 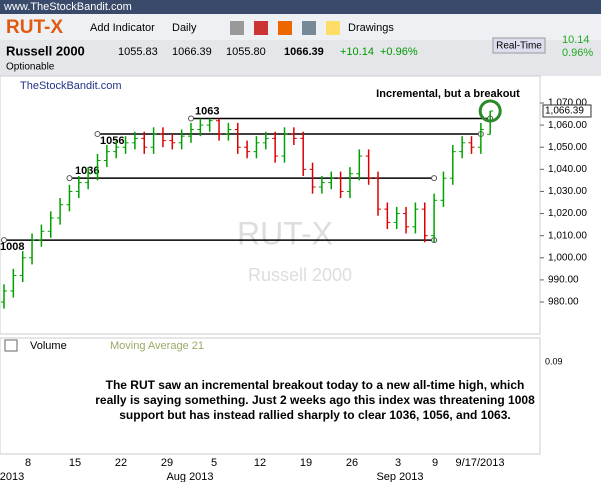 What do you see at coordinates (300, 7) in the screenshot?
I see `title-bar` at bounding box center [300, 7].